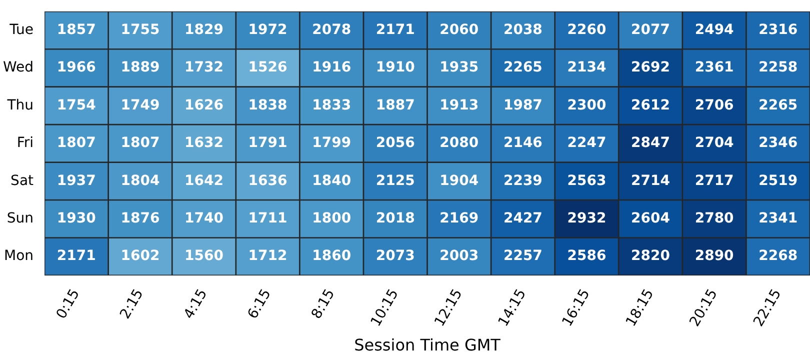 The width and height of the screenshot is (810, 360). What do you see at coordinates (332, 143) in the screenshot?
I see `data-label: 1799` at bounding box center [332, 143].